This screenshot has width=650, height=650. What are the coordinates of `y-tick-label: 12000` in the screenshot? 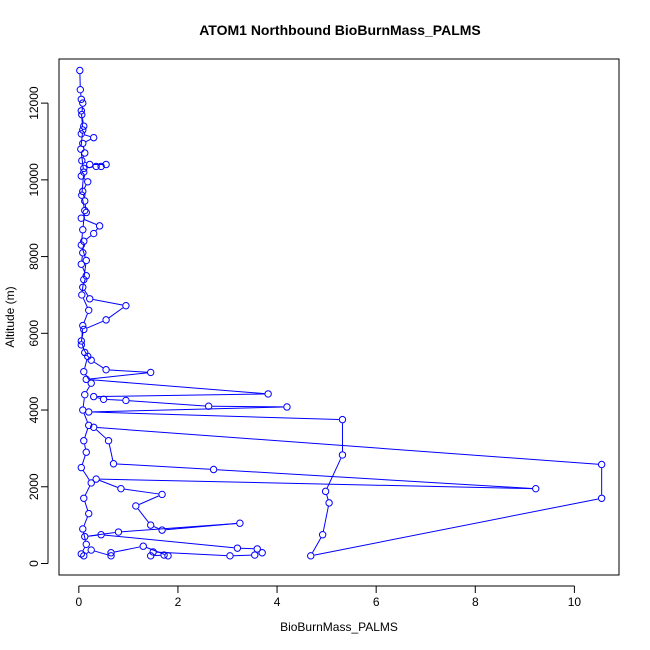 It's located at (34, 103).